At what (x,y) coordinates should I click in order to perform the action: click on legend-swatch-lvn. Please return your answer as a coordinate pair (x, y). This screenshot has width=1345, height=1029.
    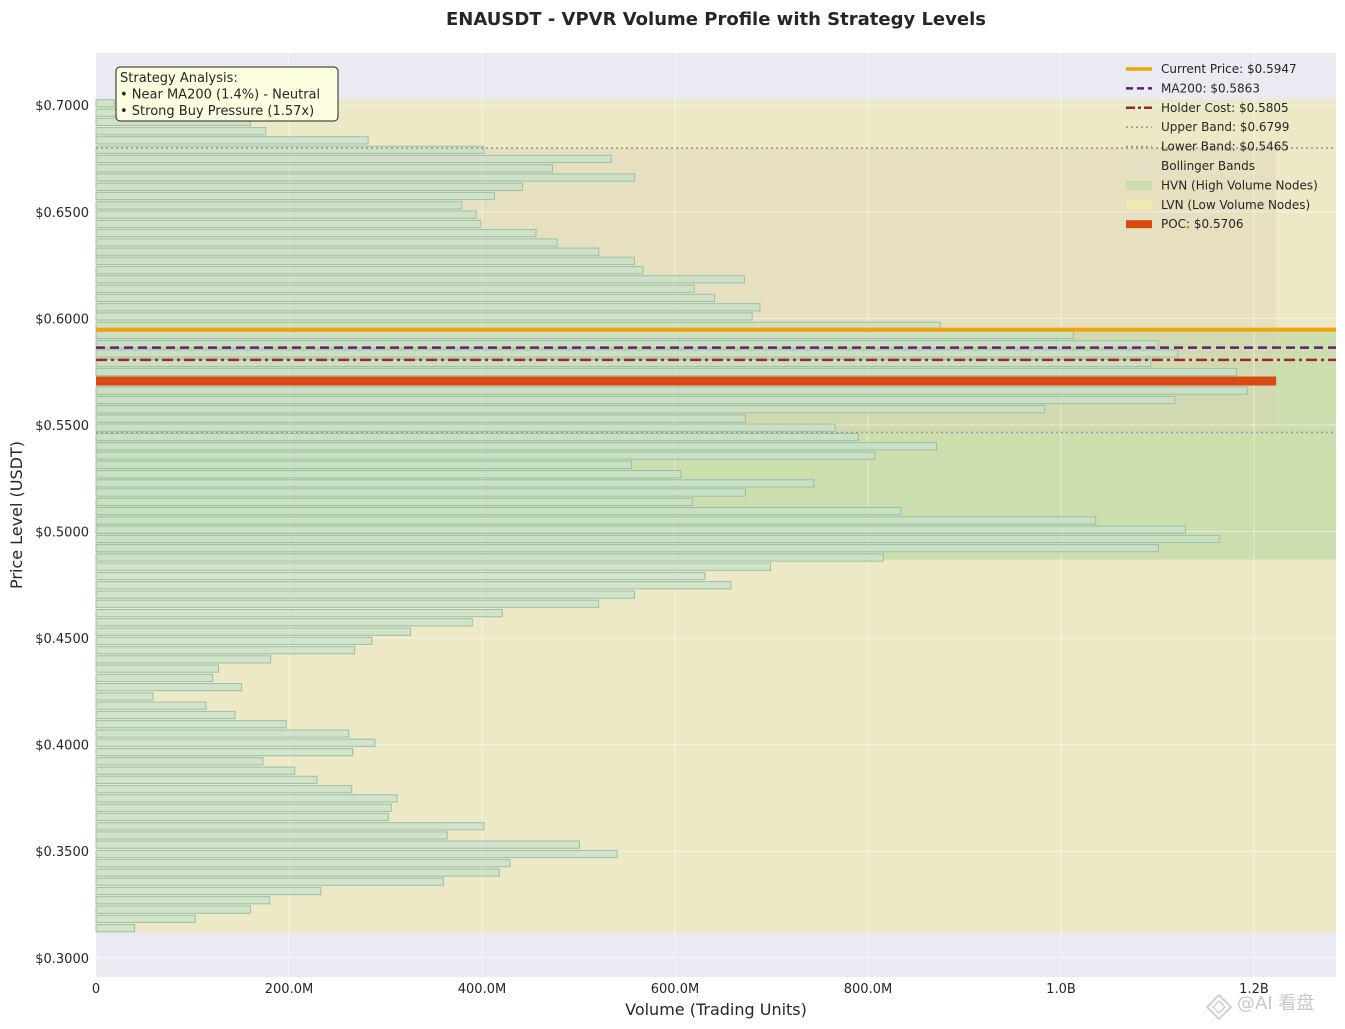
    Looking at the image, I should click on (1139, 205).